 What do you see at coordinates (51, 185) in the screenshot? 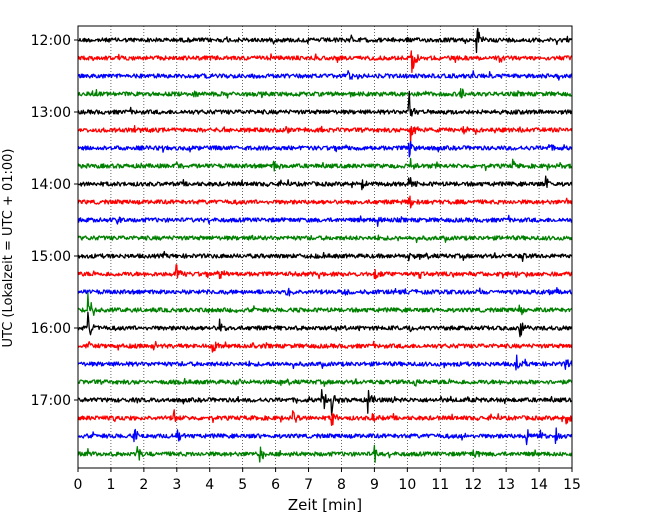
I see `y-tick-label: 14:00` at bounding box center [51, 185].